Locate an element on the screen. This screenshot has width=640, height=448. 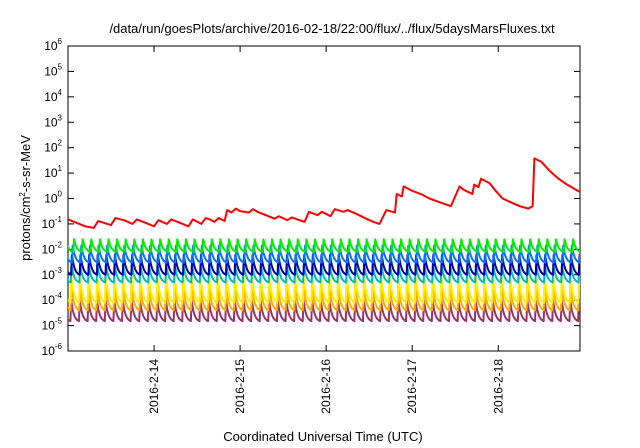
x-tick-label: 2016-2-15 is located at coordinates (240, 386).